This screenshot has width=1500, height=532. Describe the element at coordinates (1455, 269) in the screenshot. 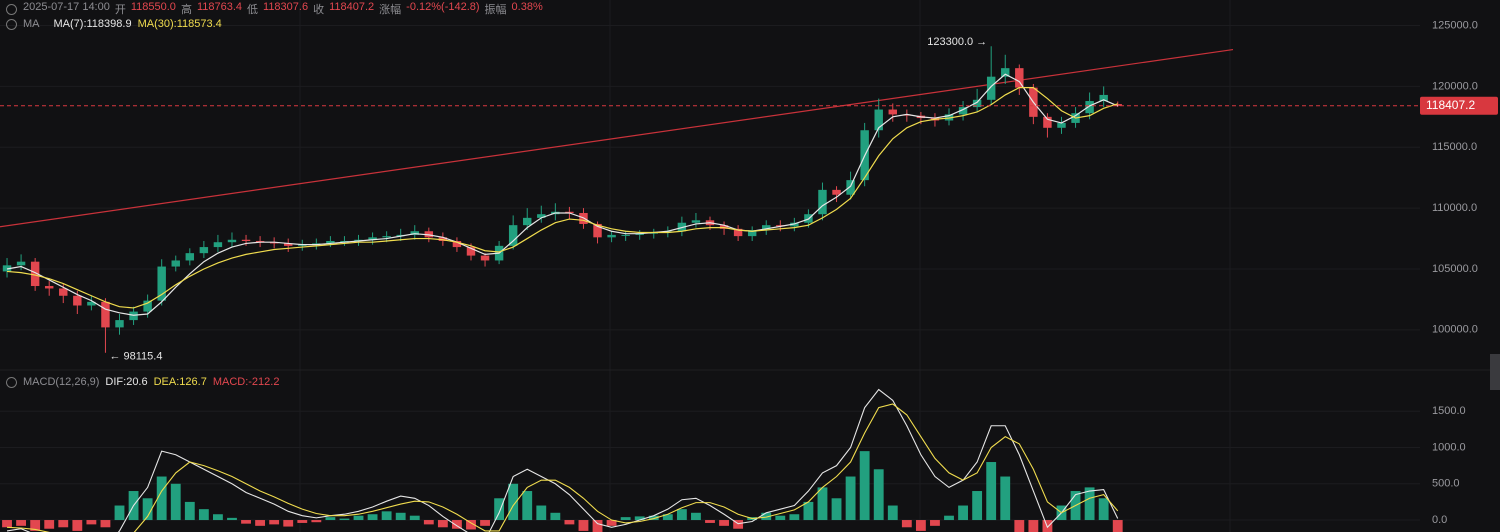

I see `y-tick-label: 105000.0` at that location.